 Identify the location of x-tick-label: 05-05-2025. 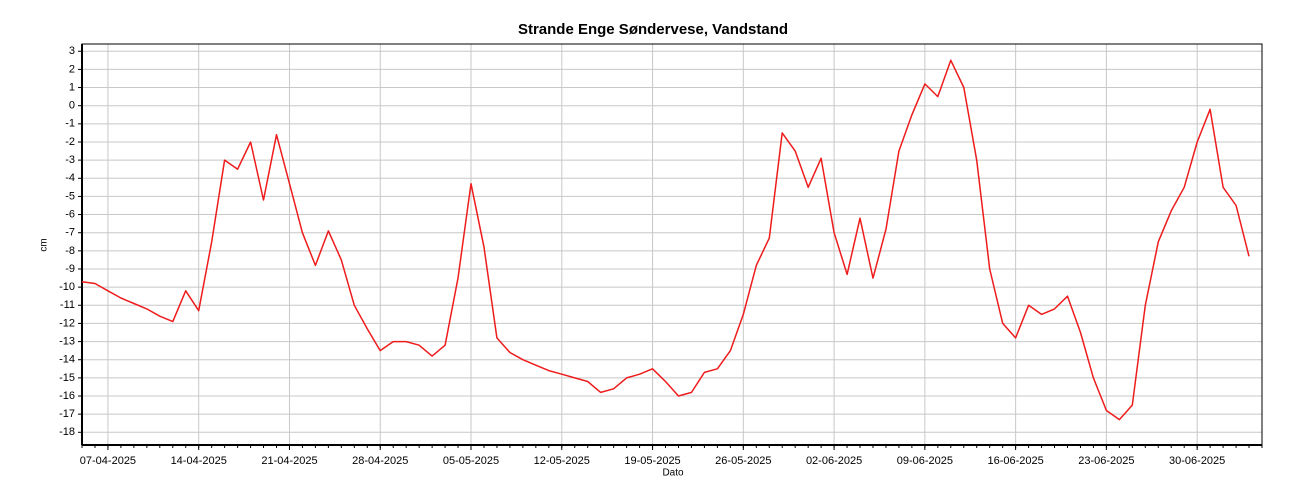
(471, 461).